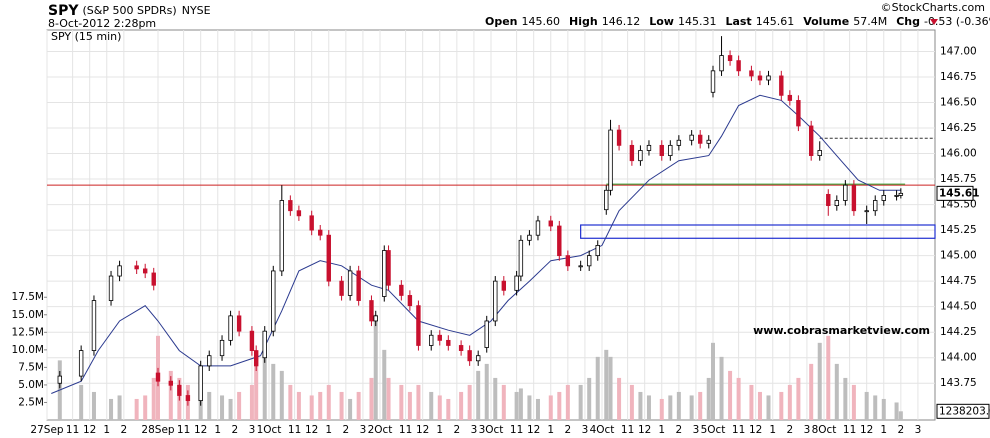 This screenshot has width=990, height=438. Describe the element at coordinates (713, 430) in the screenshot. I see `x-tick-label: 5Oct` at that location.